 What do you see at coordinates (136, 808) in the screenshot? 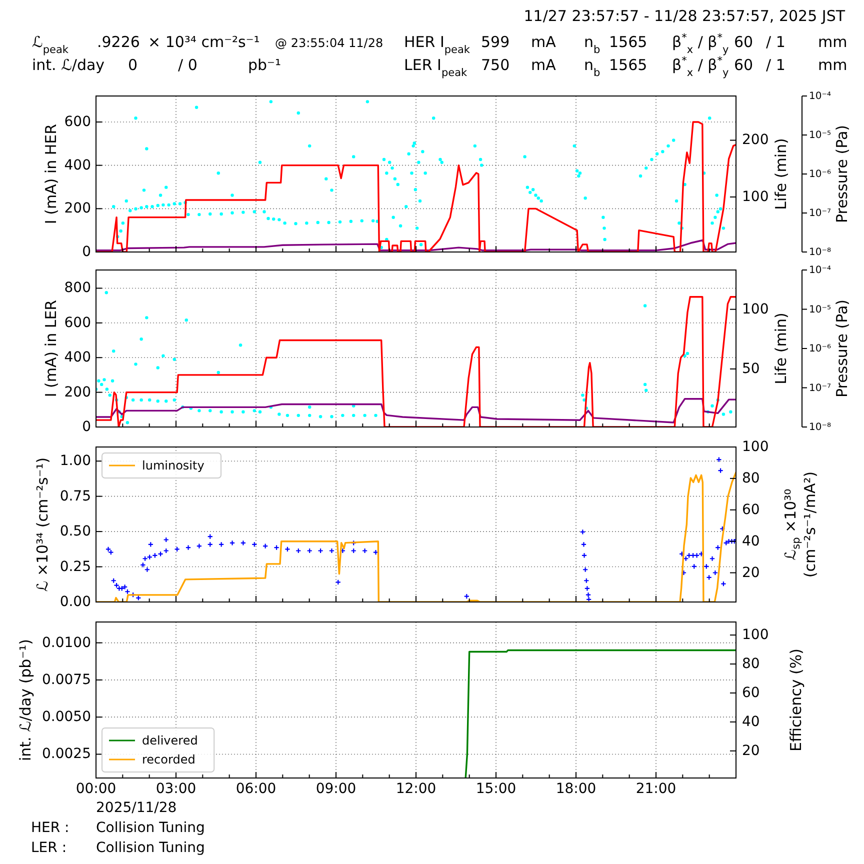
I see `text: 2025/11/28` at bounding box center [136, 808].